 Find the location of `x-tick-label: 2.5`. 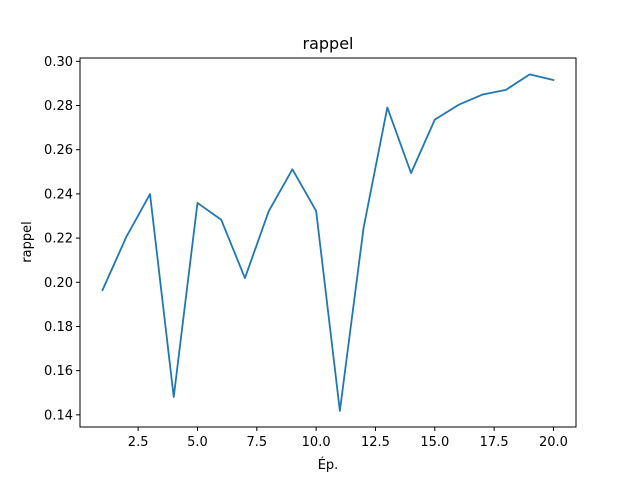

x-tick-label: 2.5 is located at coordinates (138, 442).